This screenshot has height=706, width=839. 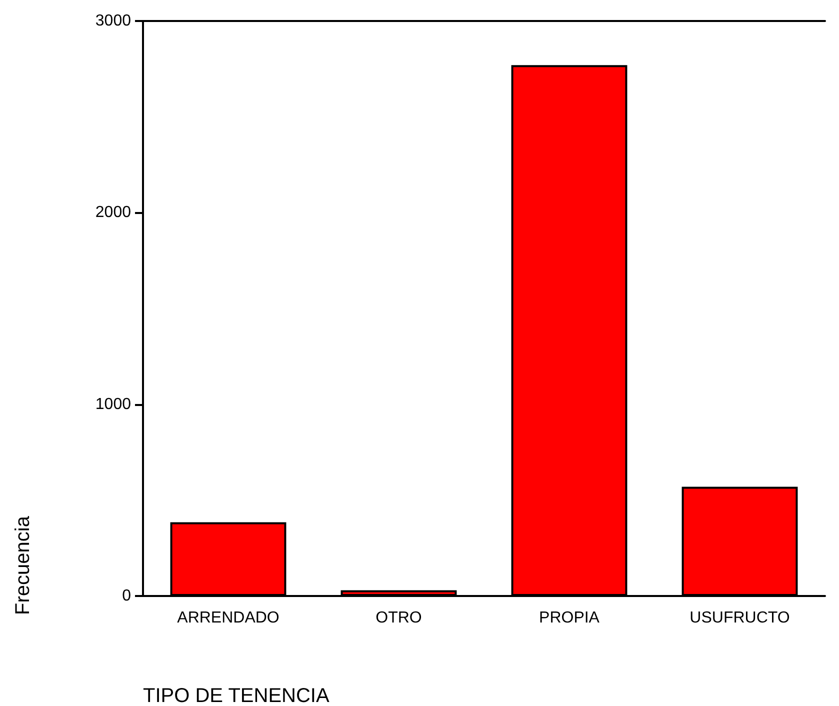 I want to click on x-axis-title: TIPO DE TENENCIA, so click(x=236, y=695).